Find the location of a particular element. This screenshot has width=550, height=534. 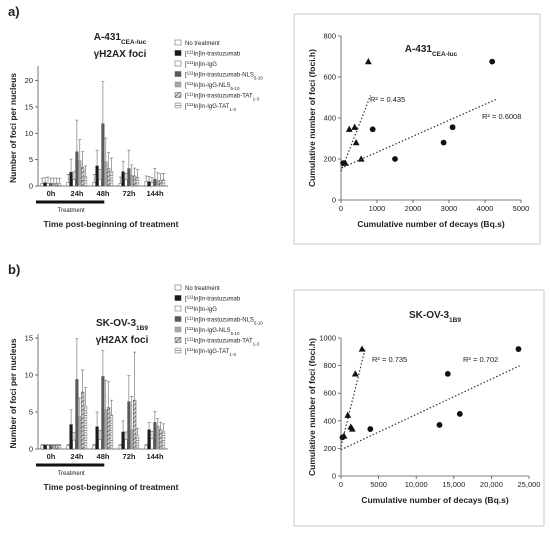

chart-b-bar-legend-name: In]In-IgG is located at coordinates (206, 310).